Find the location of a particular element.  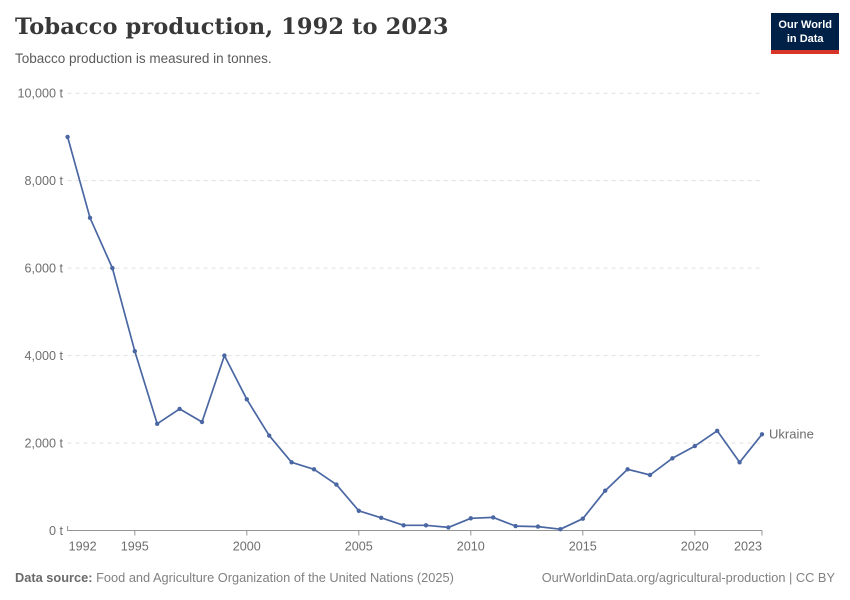

x-tick-label: 2010 is located at coordinates (471, 547).